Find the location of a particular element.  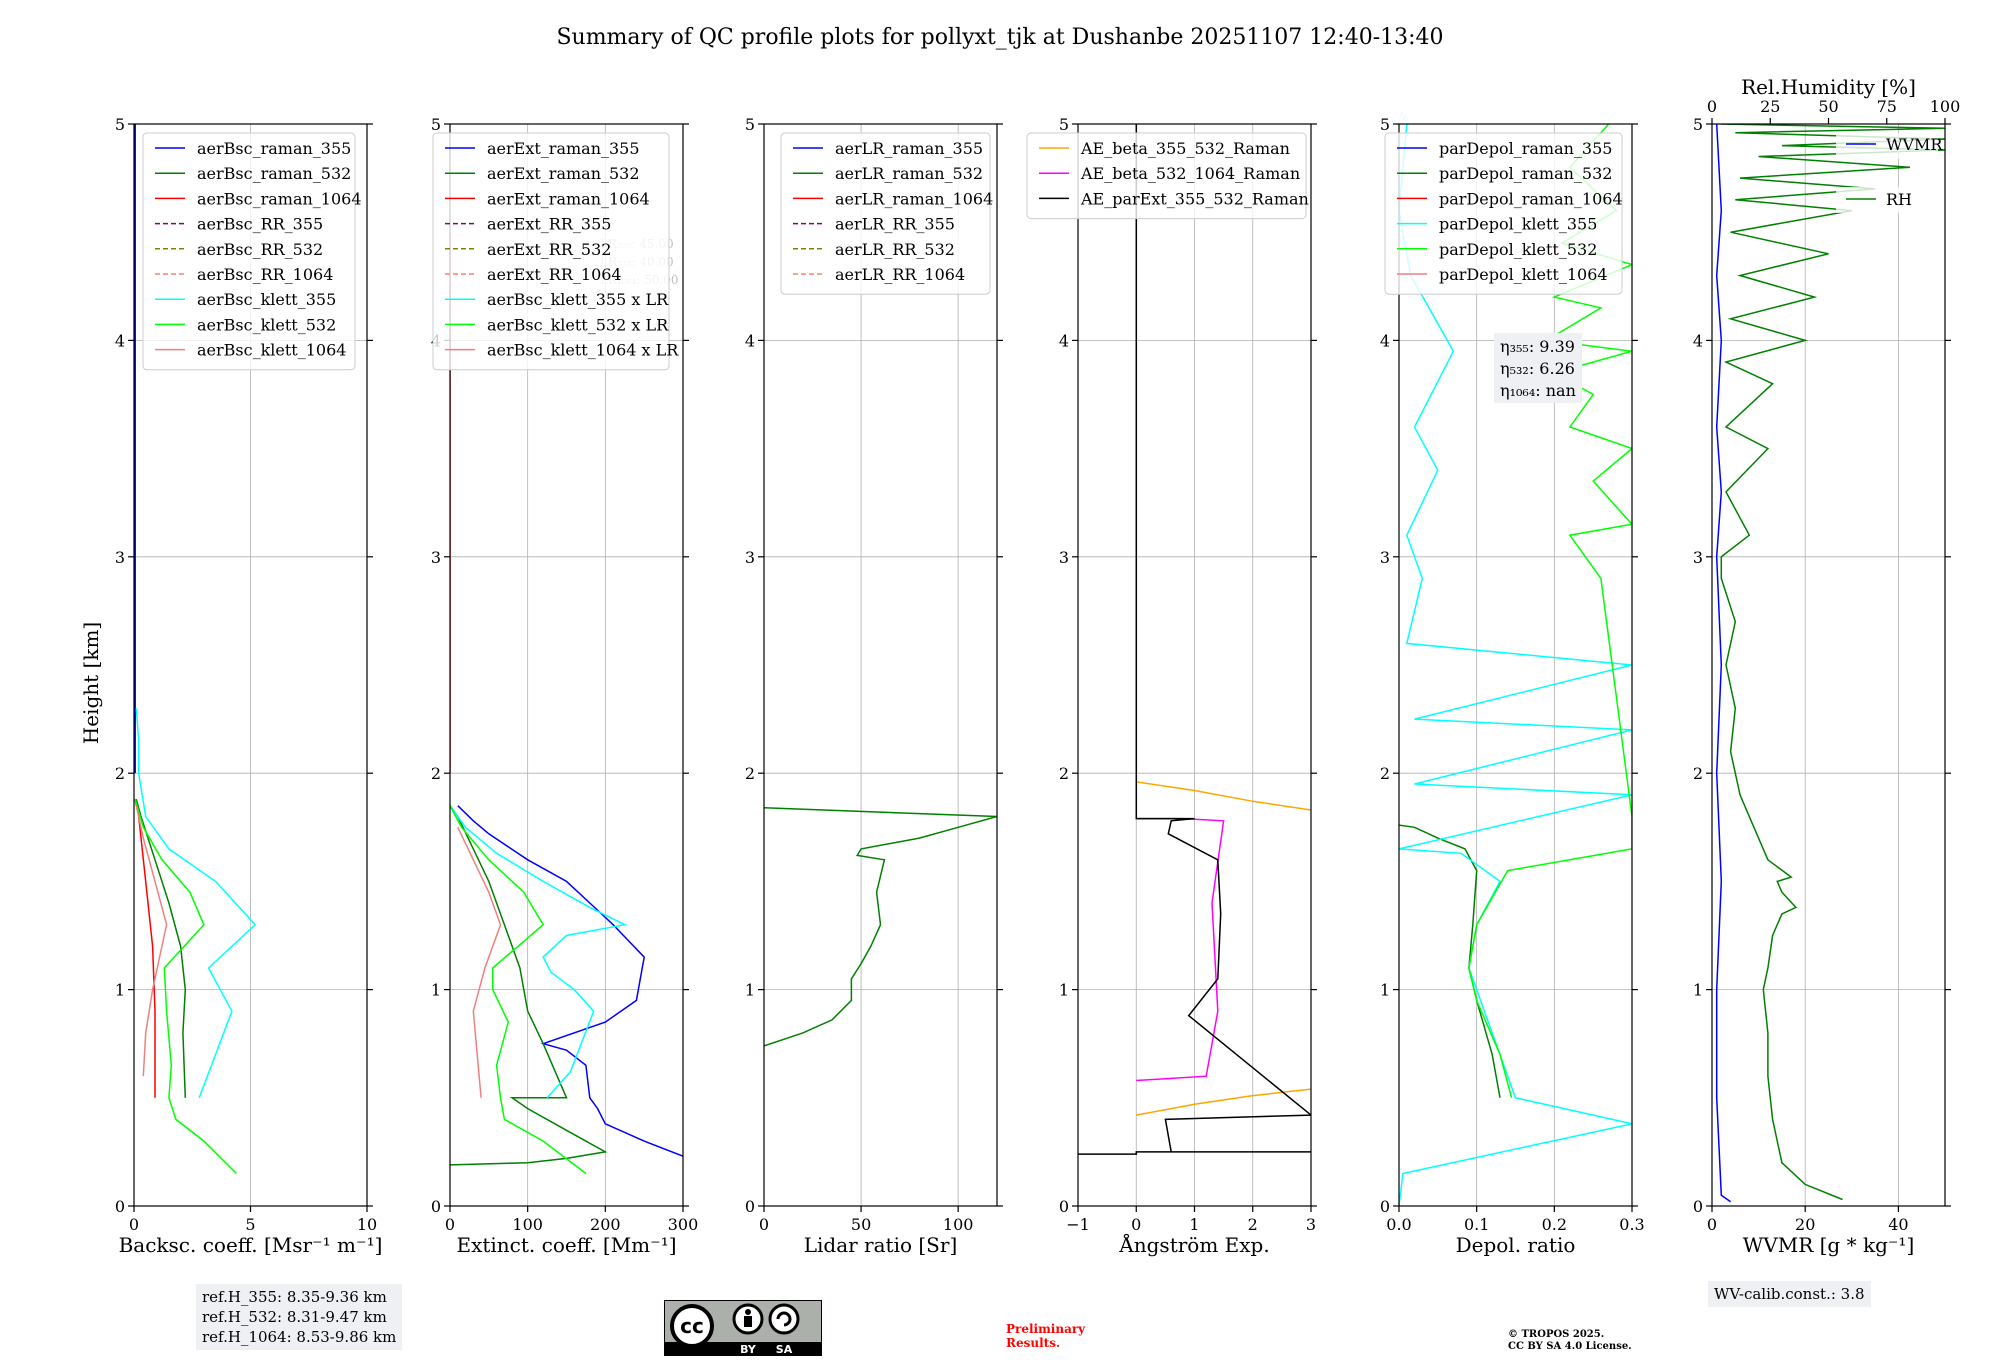

legend-label: aerBsc_raman_355 is located at coordinates (274, 148).